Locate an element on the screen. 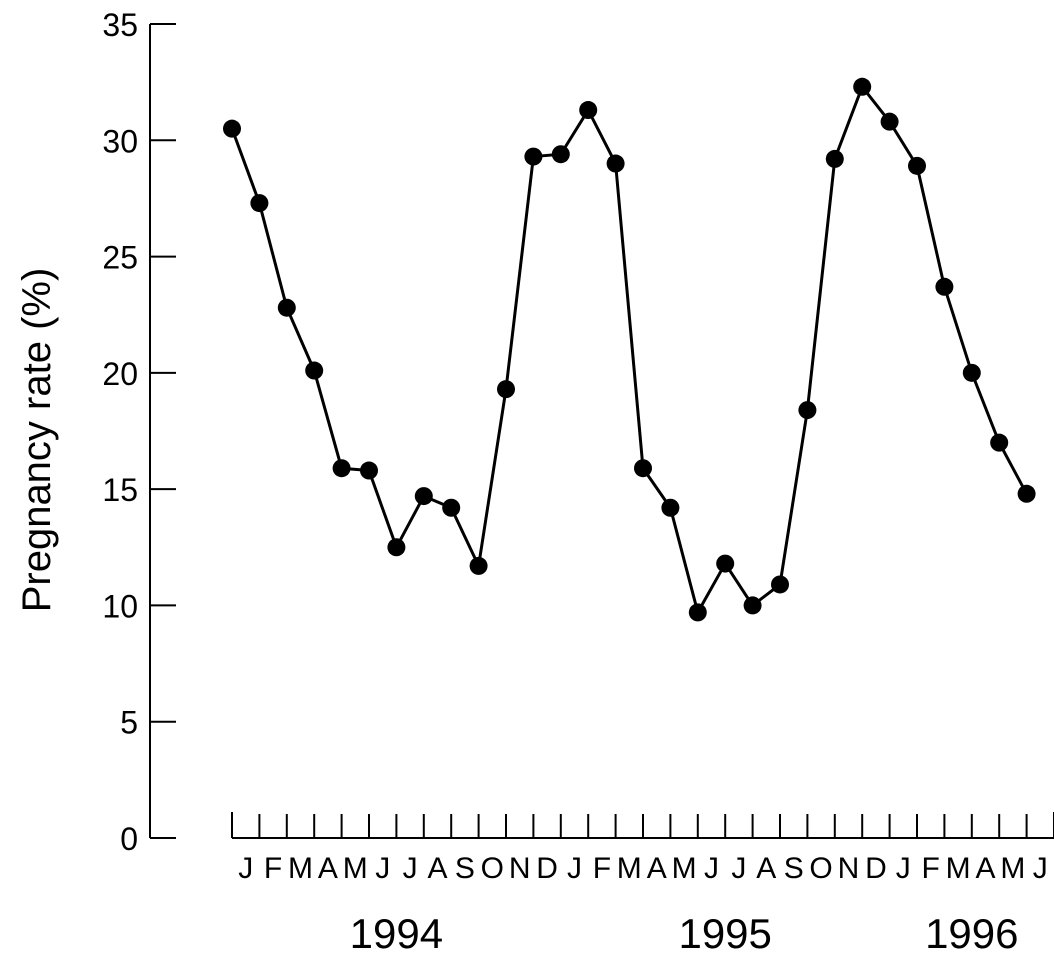 The width and height of the screenshot is (1054, 961). y-axis-label: Pregnancy rate (%) is located at coordinates (37, 440).